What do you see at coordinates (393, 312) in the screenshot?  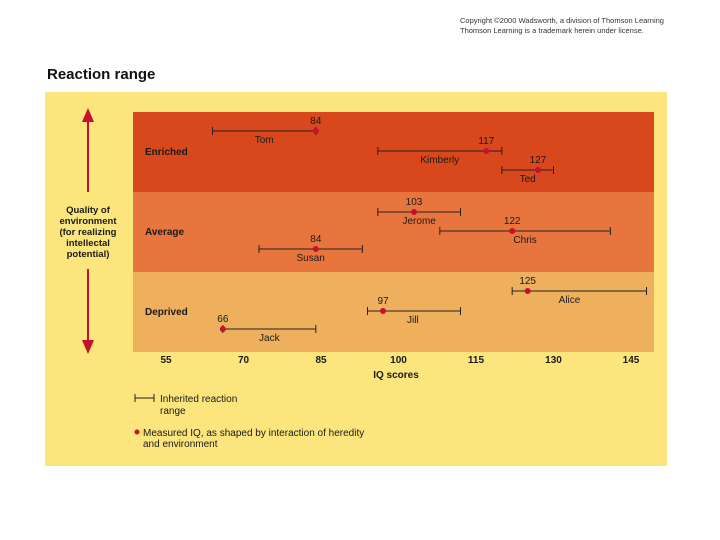 I see `band-deprived` at bounding box center [393, 312].